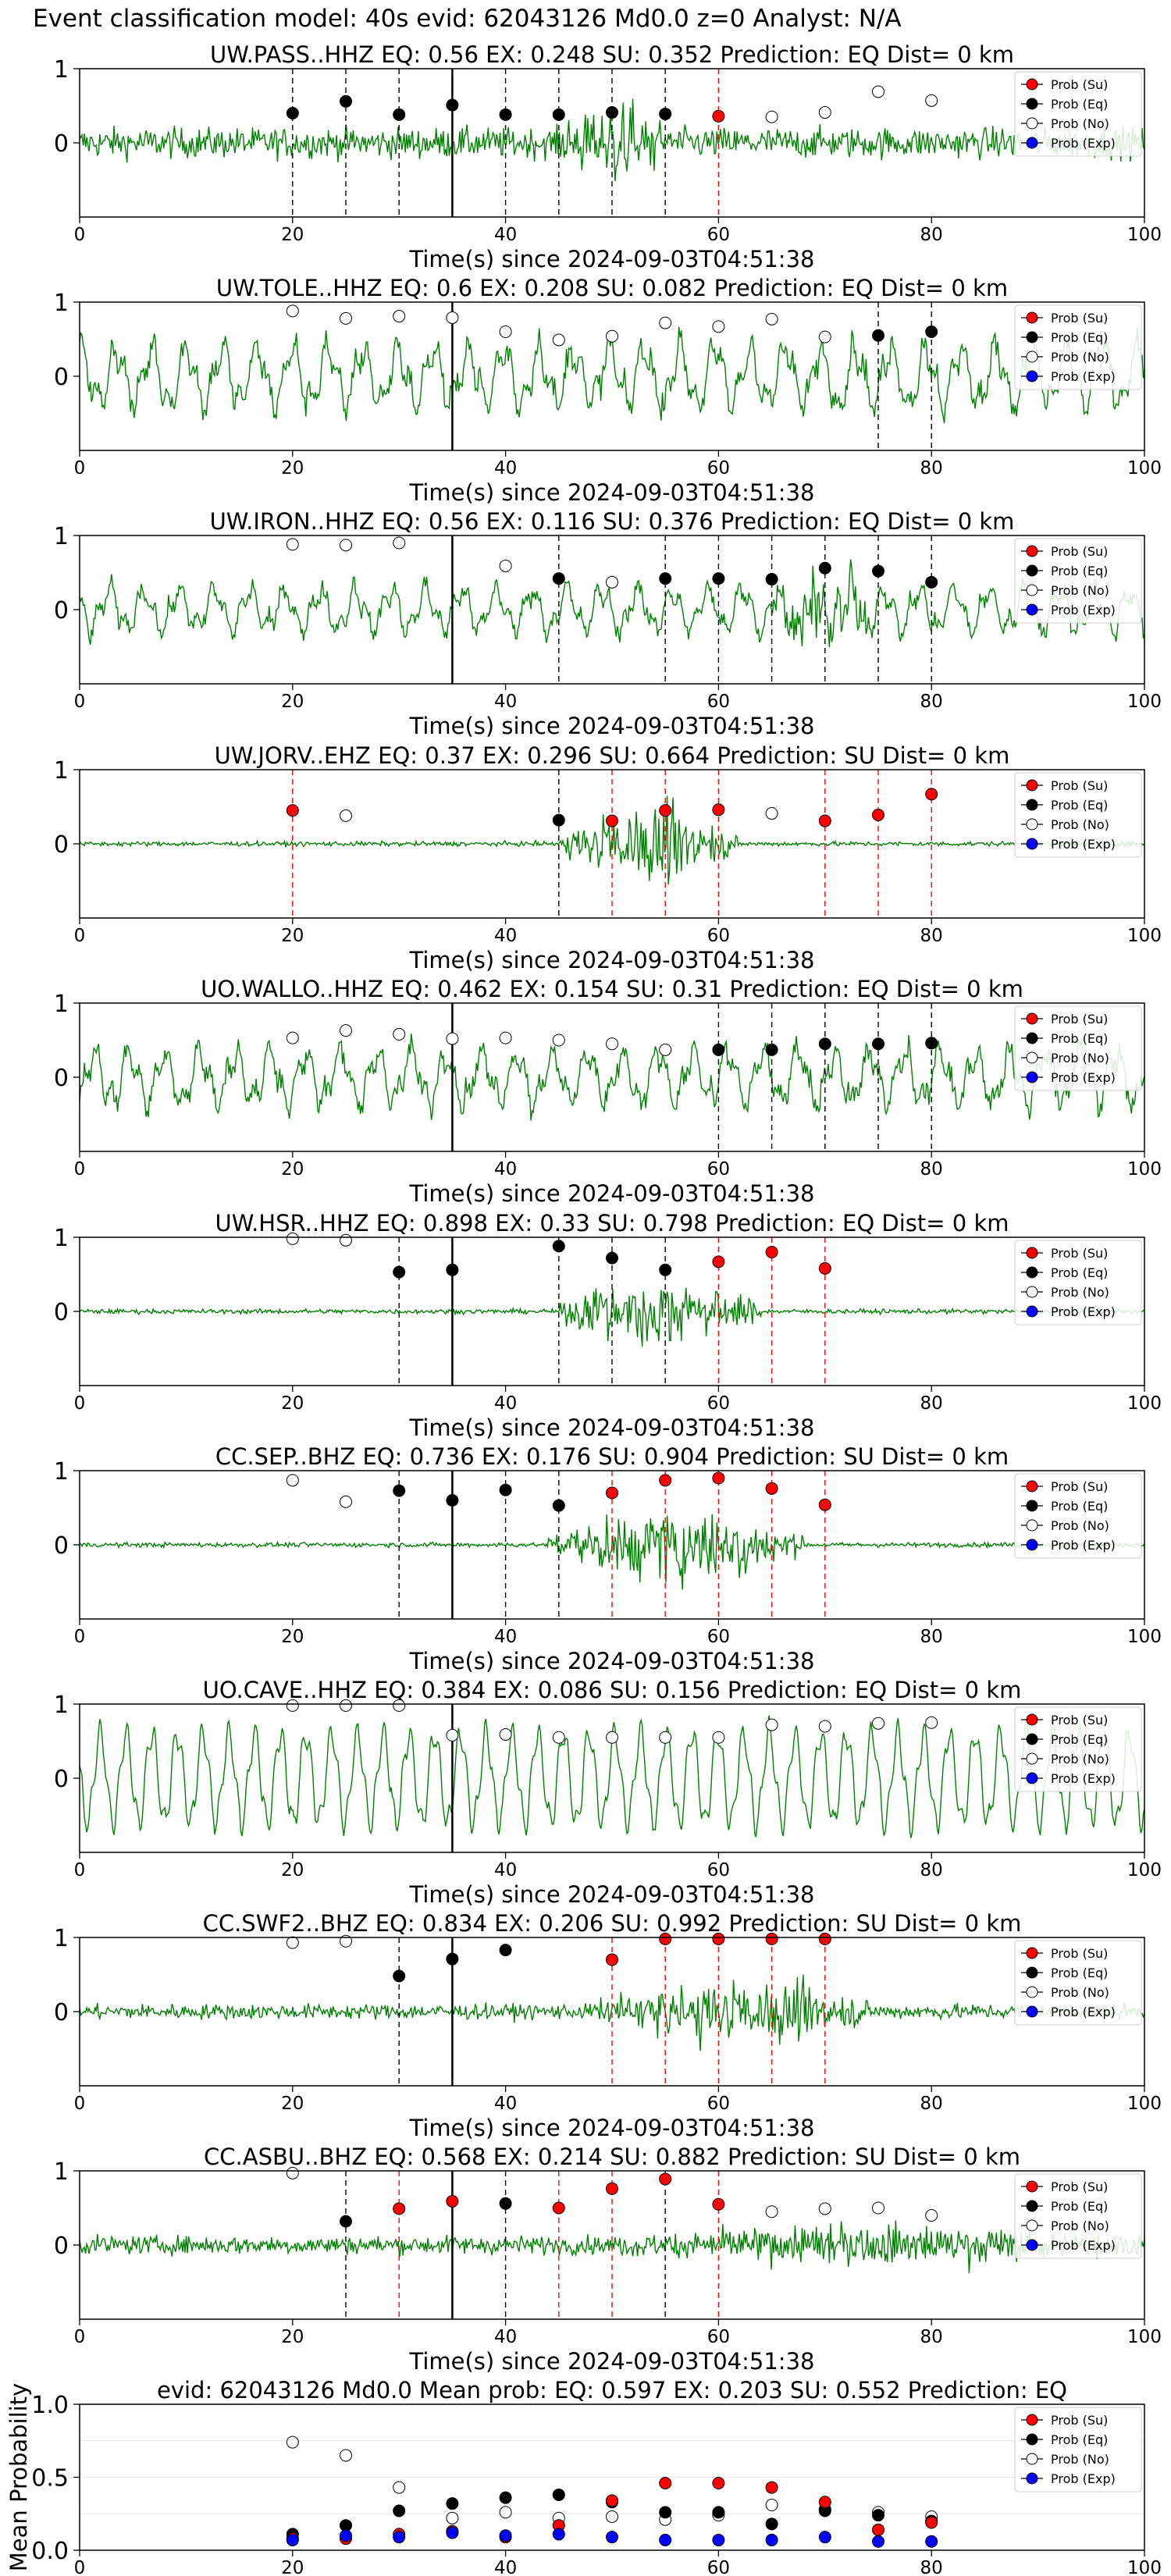 The image size is (1171, 2576). Describe the element at coordinates (18, 2477) in the screenshot. I see `y-axis-label: Mean Probability` at that location.